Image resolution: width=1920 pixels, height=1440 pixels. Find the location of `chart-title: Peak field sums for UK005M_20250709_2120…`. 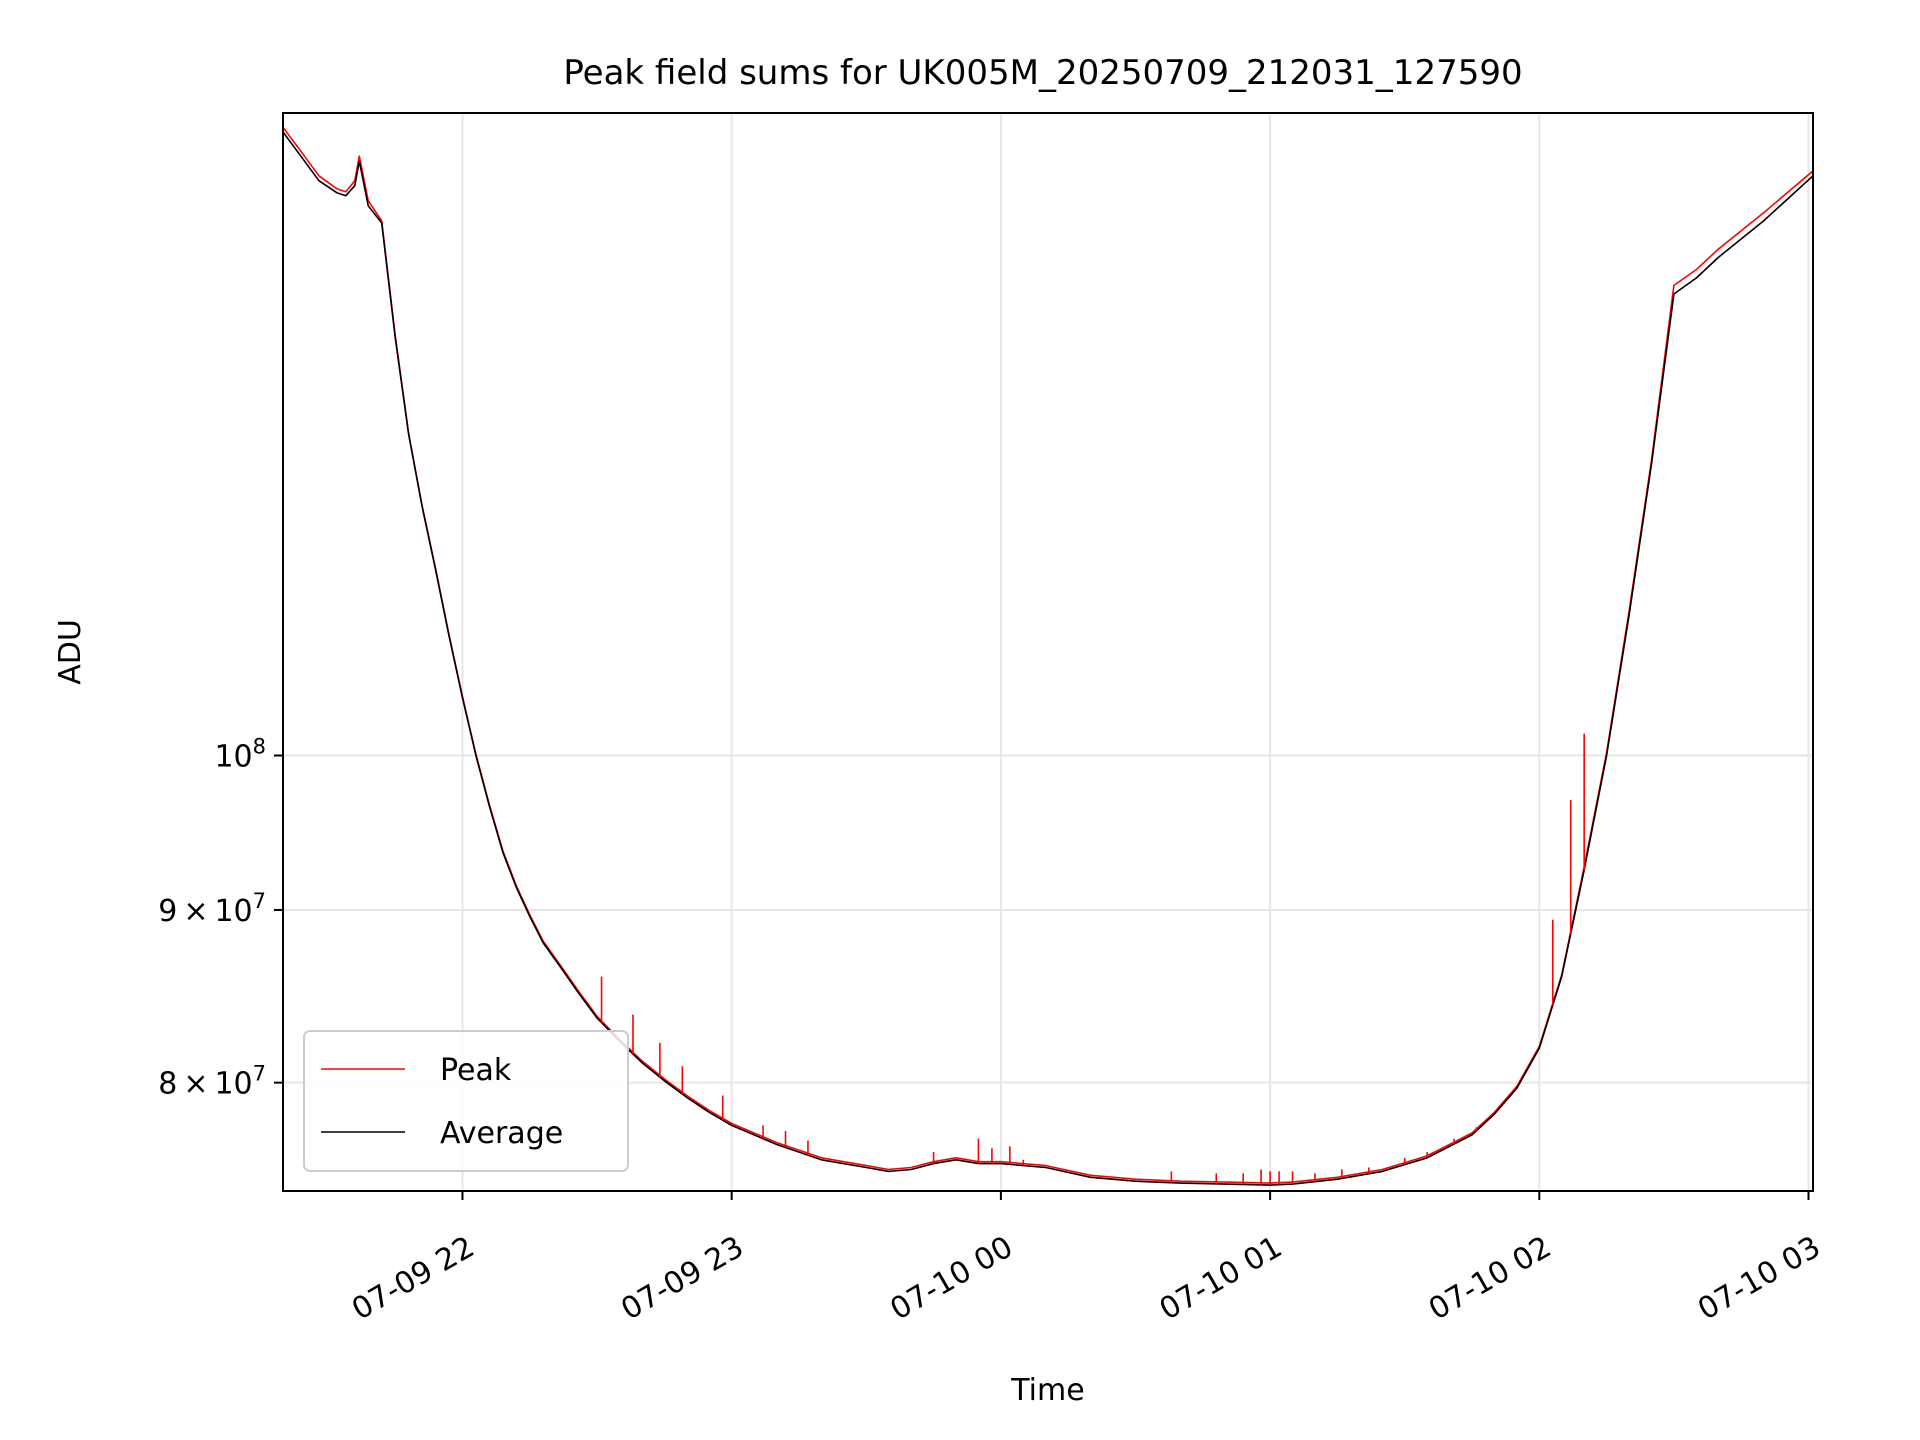

chart-title: Peak field sums for UK005M_20250709_2120… is located at coordinates (1042, 73).